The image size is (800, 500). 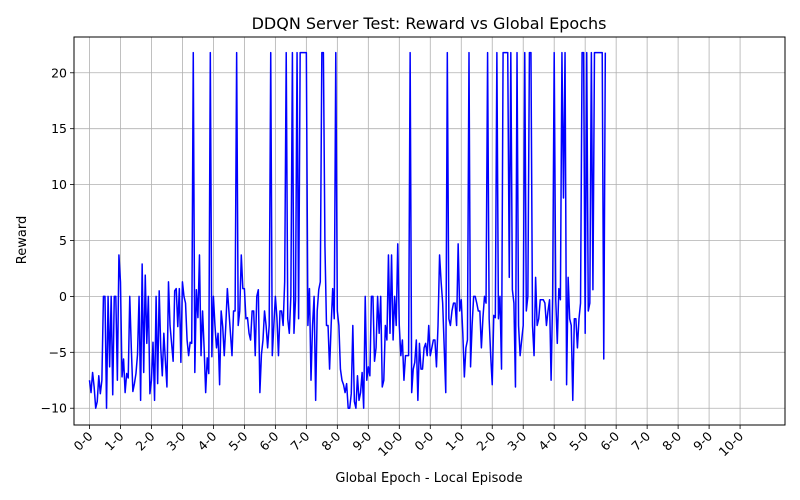 I want to click on y-axis-label: Reward, so click(x=22, y=240).